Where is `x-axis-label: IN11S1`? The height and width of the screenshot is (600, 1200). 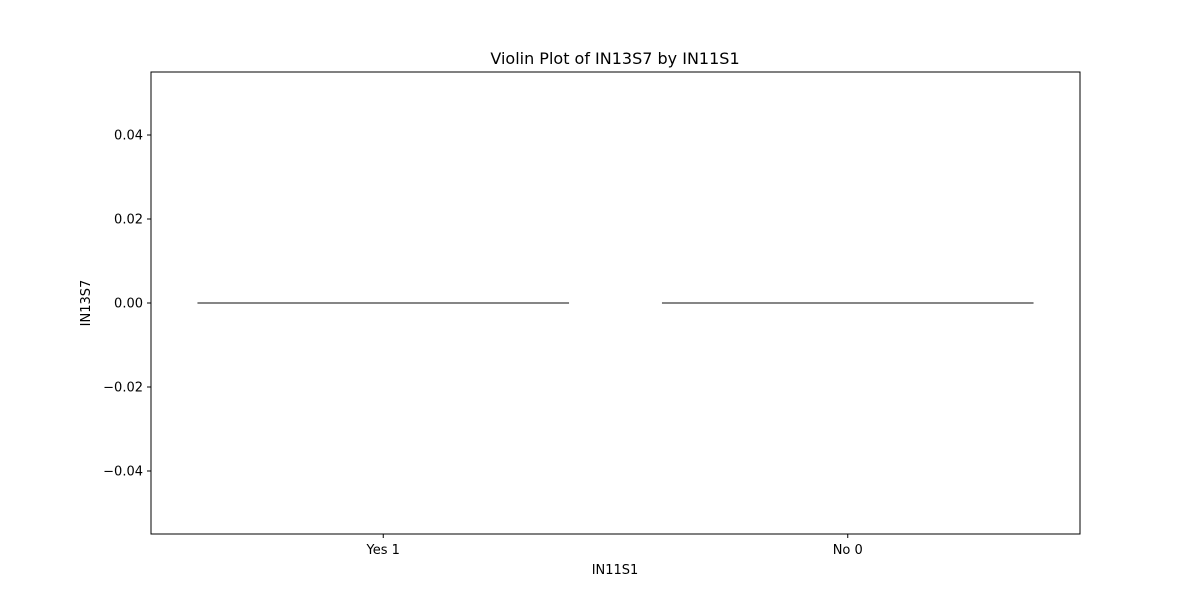 x-axis-label: IN11S1 is located at coordinates (615, 570).